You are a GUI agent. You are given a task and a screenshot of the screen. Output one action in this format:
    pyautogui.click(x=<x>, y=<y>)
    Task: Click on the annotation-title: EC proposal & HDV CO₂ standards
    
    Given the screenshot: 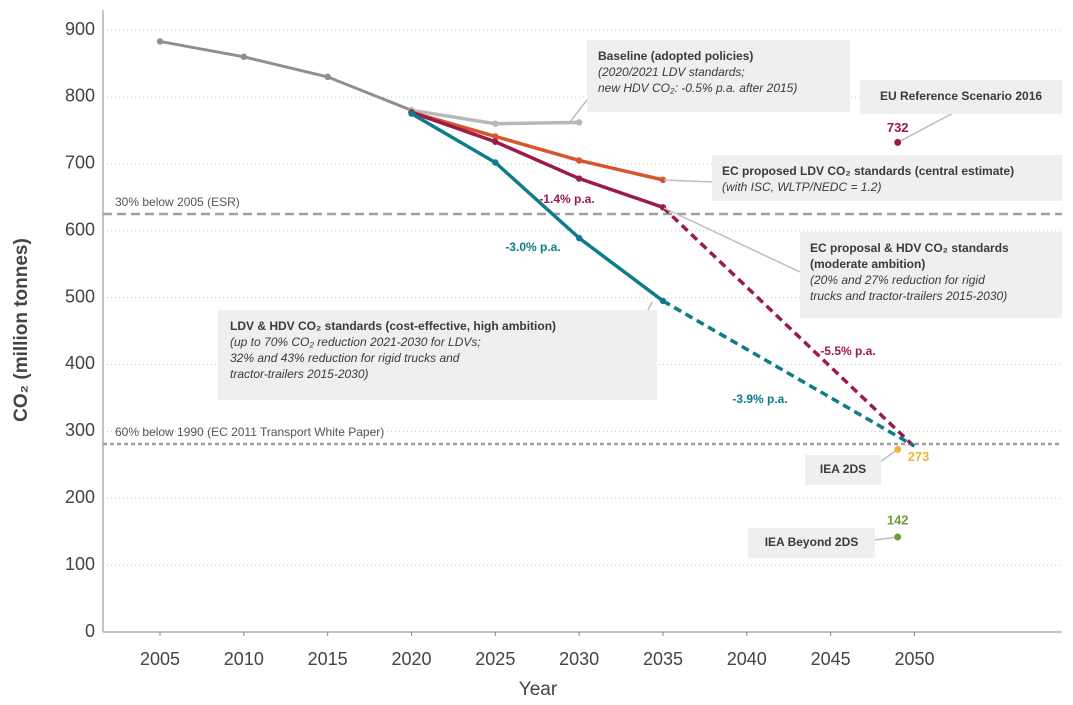 What is the action you would take?
    pyautogui.click(x=909, y=248)
    